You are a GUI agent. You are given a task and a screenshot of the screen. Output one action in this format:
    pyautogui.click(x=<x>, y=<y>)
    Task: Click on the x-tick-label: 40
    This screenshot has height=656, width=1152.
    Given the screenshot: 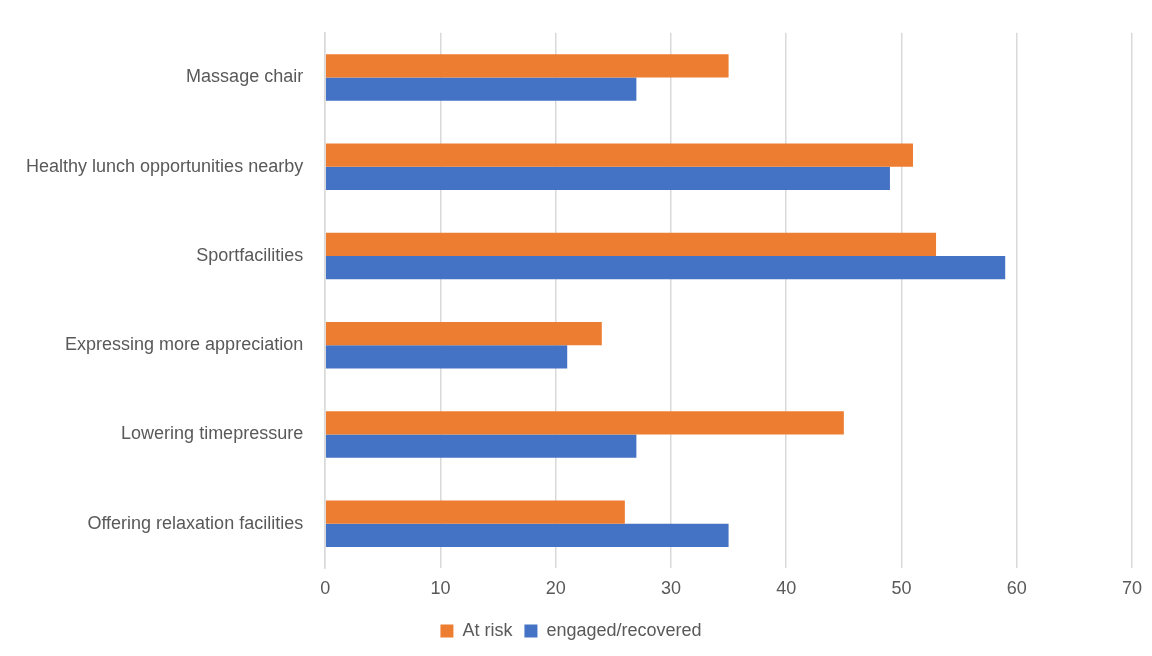 What is the action you would take?
    pyautogui.click(x=786, y=588)
    